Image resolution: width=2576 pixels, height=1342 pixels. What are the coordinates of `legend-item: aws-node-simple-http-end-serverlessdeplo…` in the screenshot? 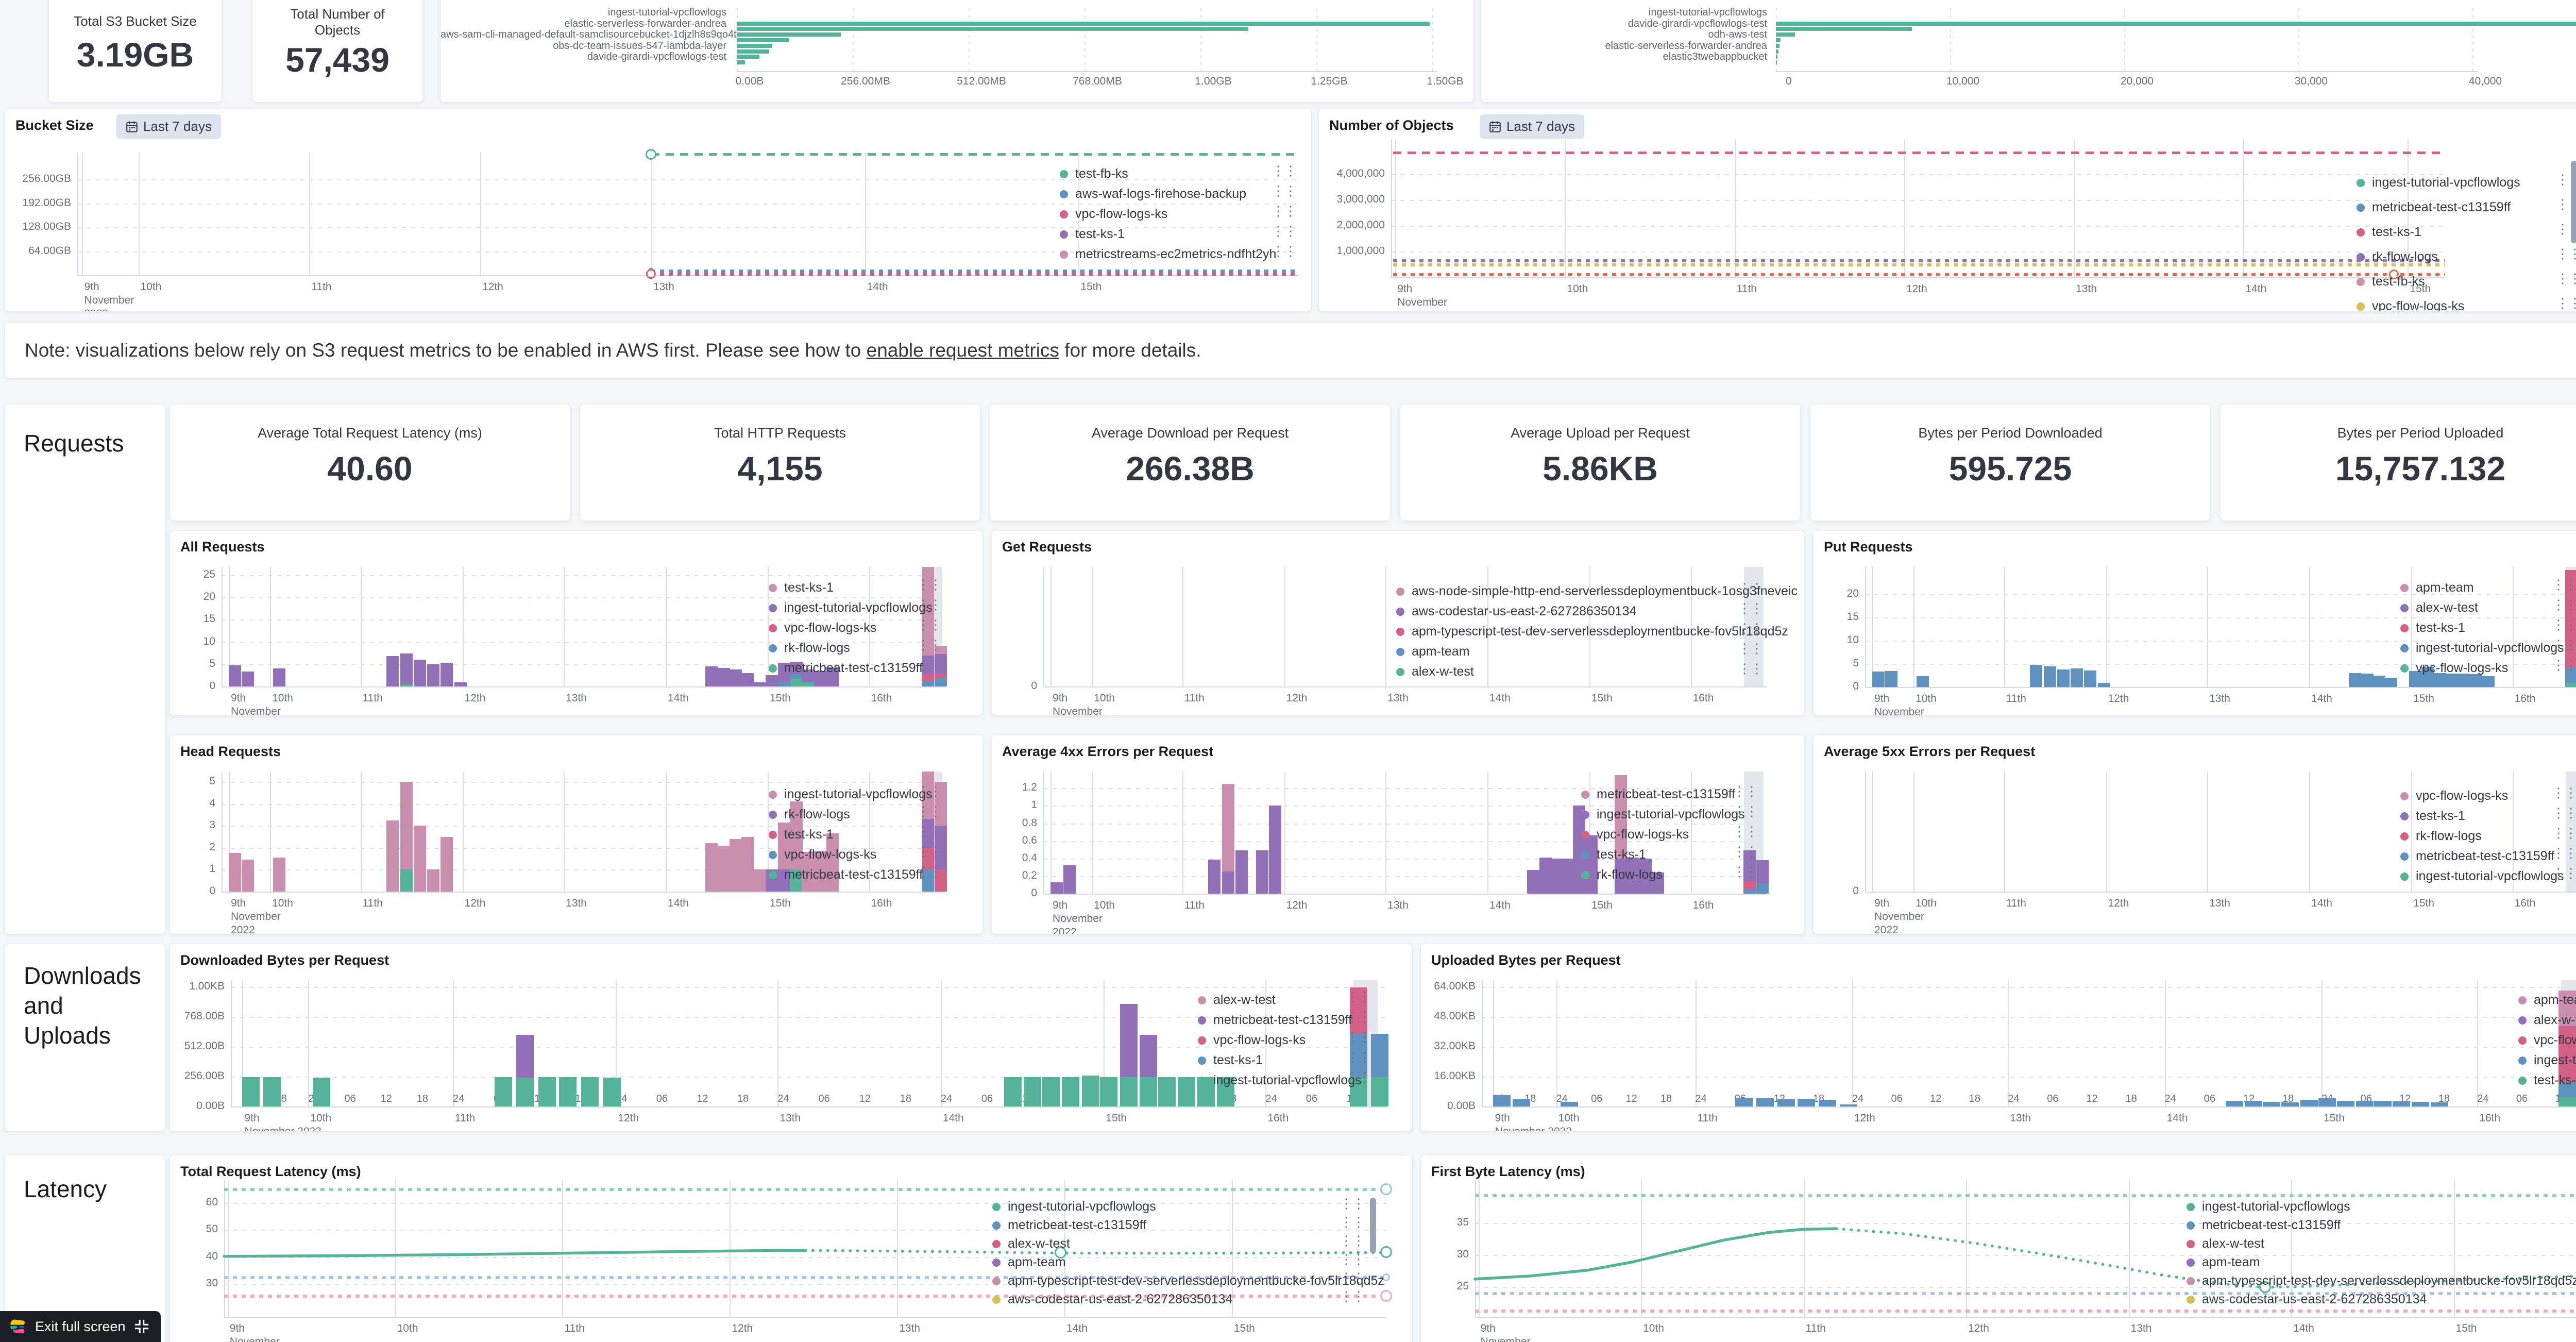 It's located at (1597, 591).